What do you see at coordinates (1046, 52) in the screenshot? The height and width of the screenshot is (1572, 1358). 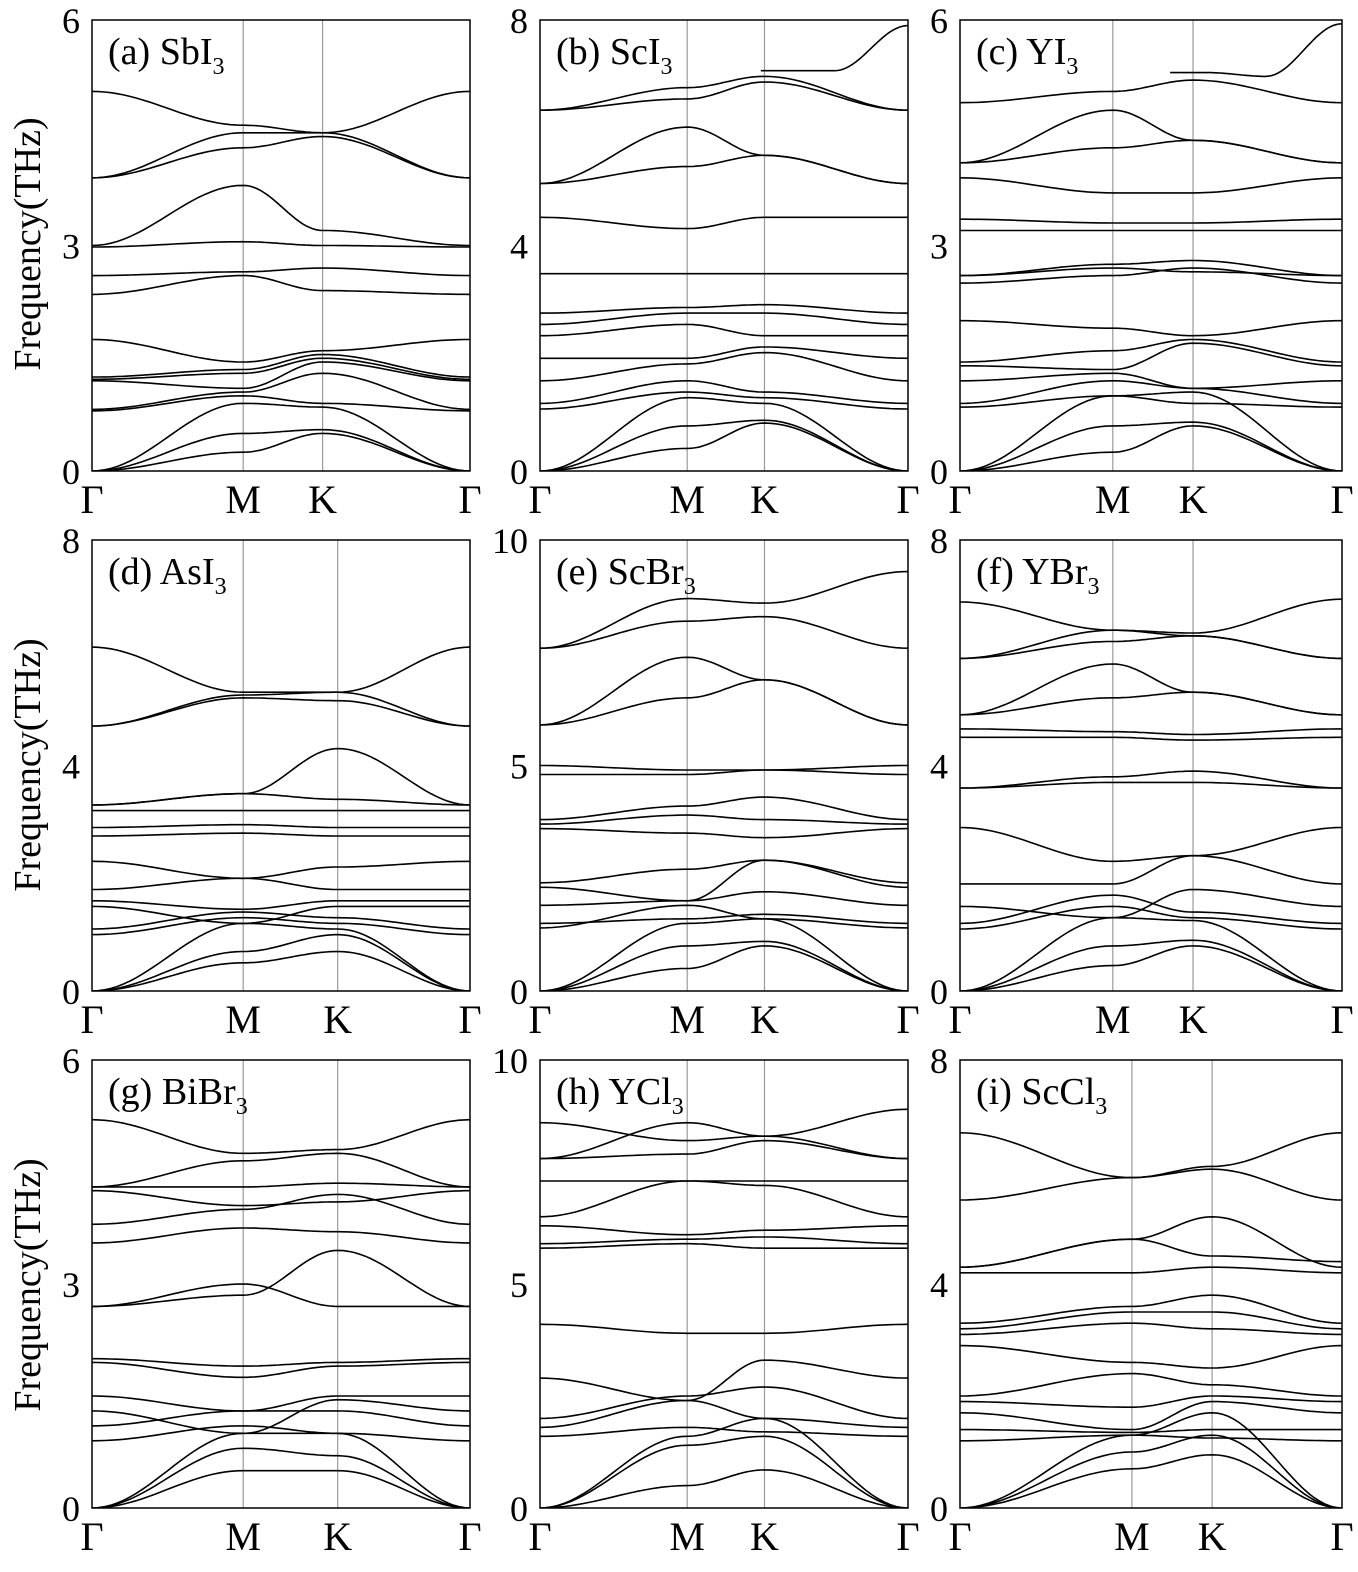 I see `panel-compound-c: YI` at bounding box center [1046, 52].